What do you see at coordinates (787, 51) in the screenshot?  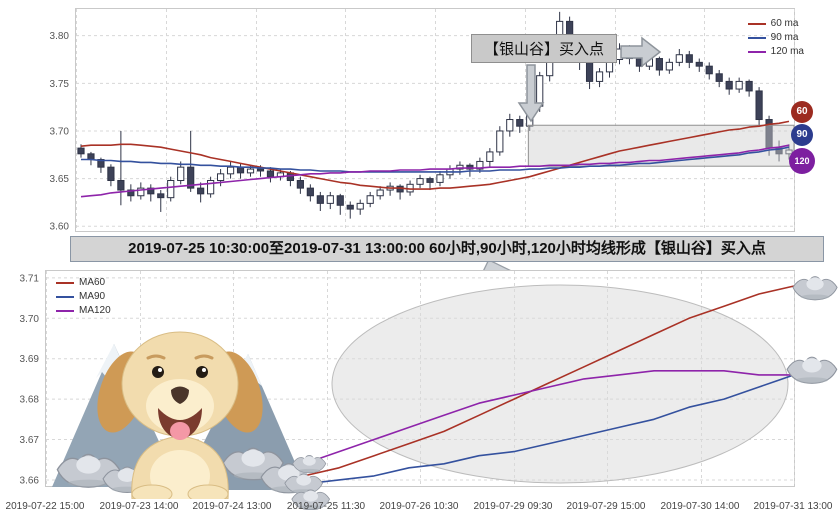 I see `legend-label-120ma: 120 ma` at bounding box center [787, 51].